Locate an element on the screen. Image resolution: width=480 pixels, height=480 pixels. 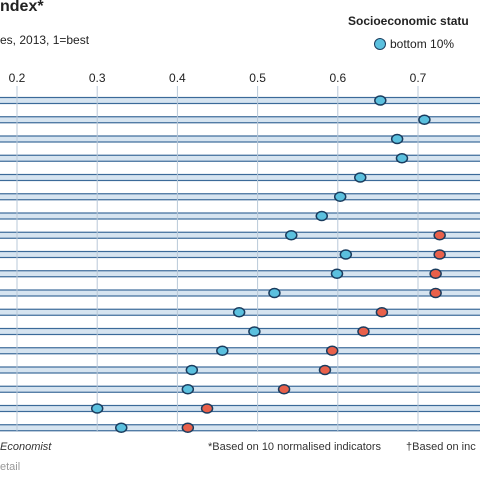
legend-title: Socioeconomic statu is located at coordinates (408, 21).